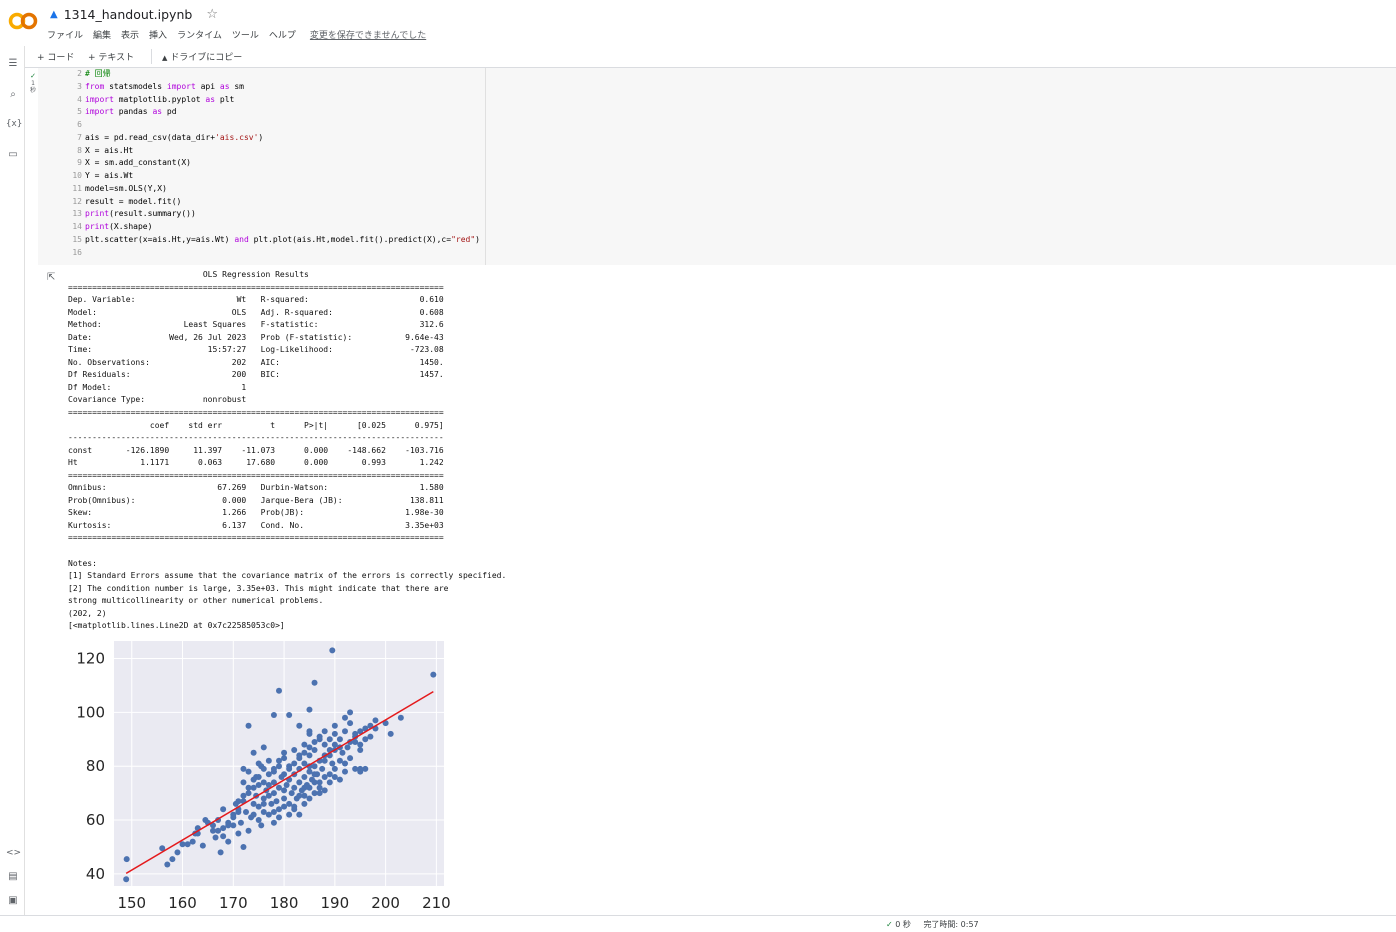  Describe the element at coordinates (13, 876) in the screenshot. I see `command-palette-icon: ▤` at that location.